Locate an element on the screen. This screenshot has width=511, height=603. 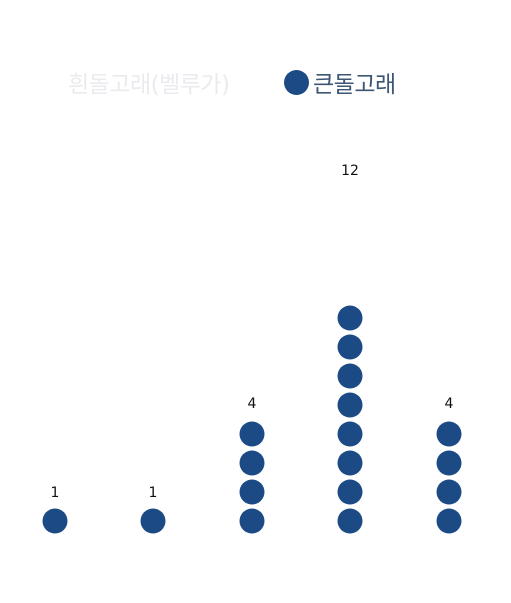
legend-item-beluga: 흰돌고래(벨루가) is located at coordinates (149, 82).